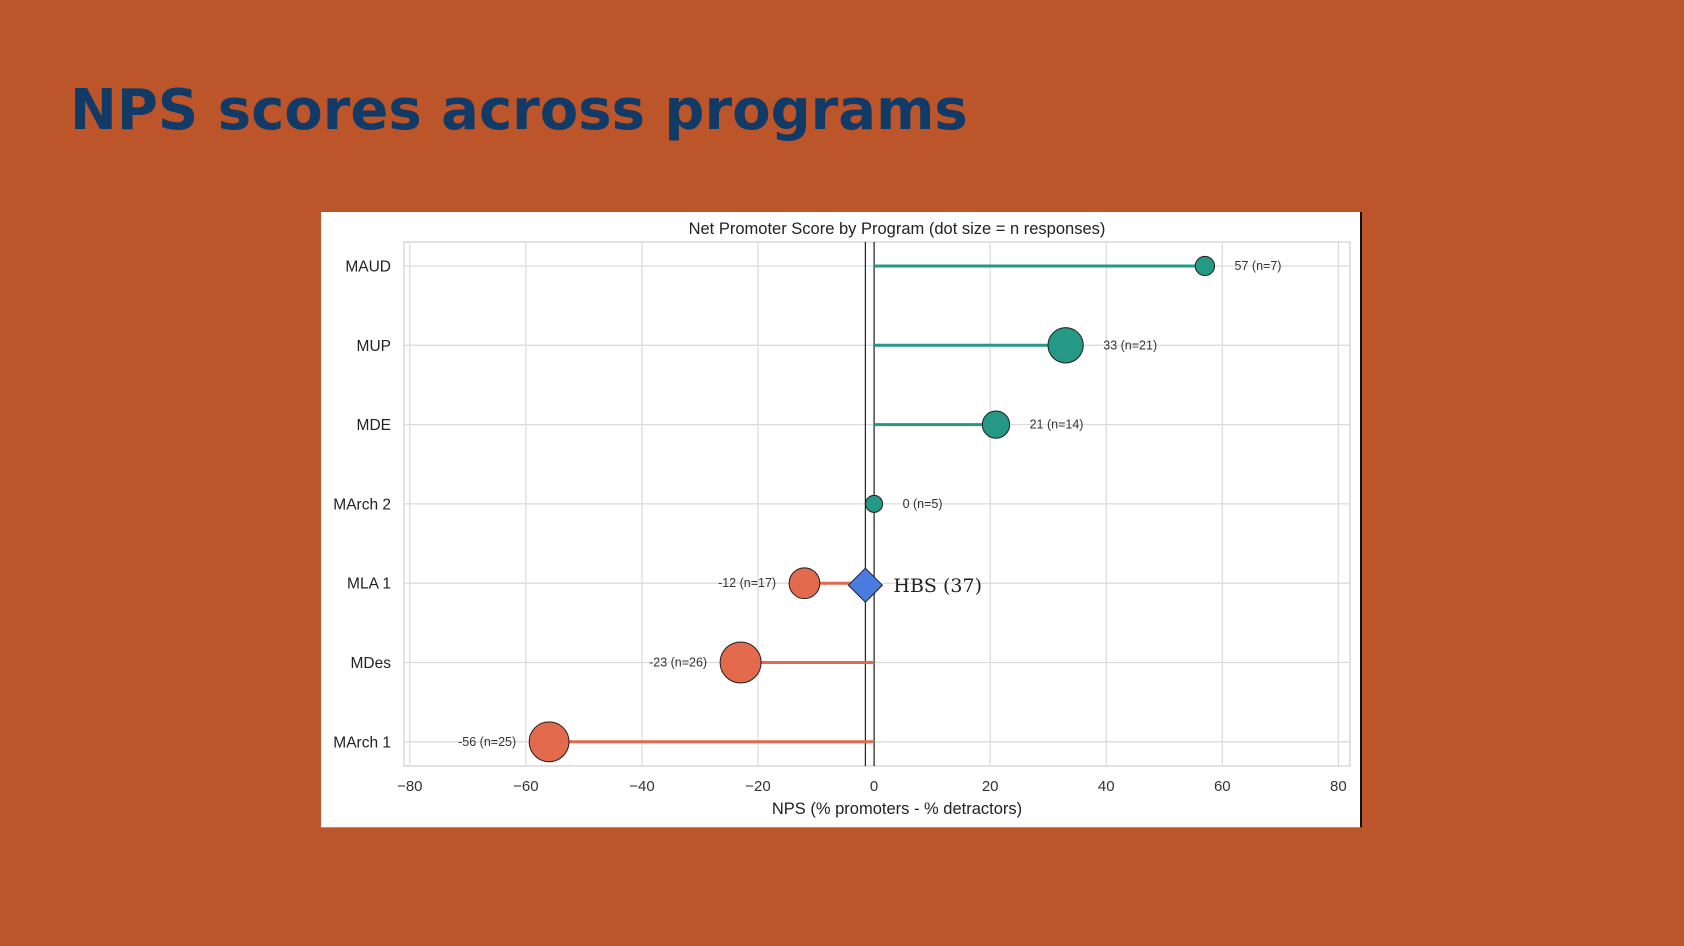  I want to click on benchmark-diamond, so click(865, 585).